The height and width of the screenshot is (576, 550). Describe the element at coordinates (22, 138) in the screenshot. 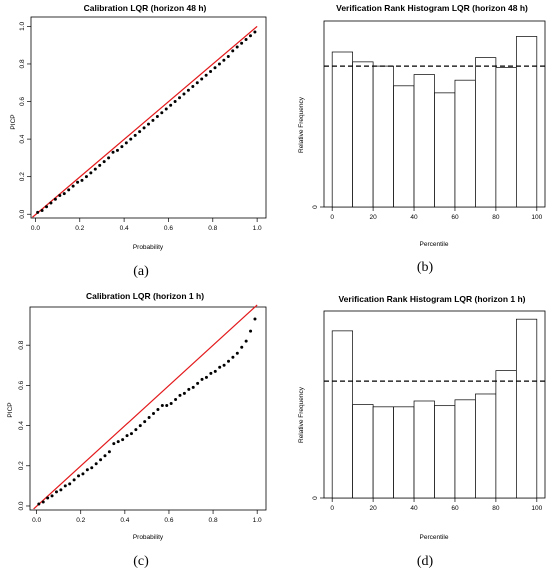

I see `panel-a-ytick-label: 0.4` at that location.